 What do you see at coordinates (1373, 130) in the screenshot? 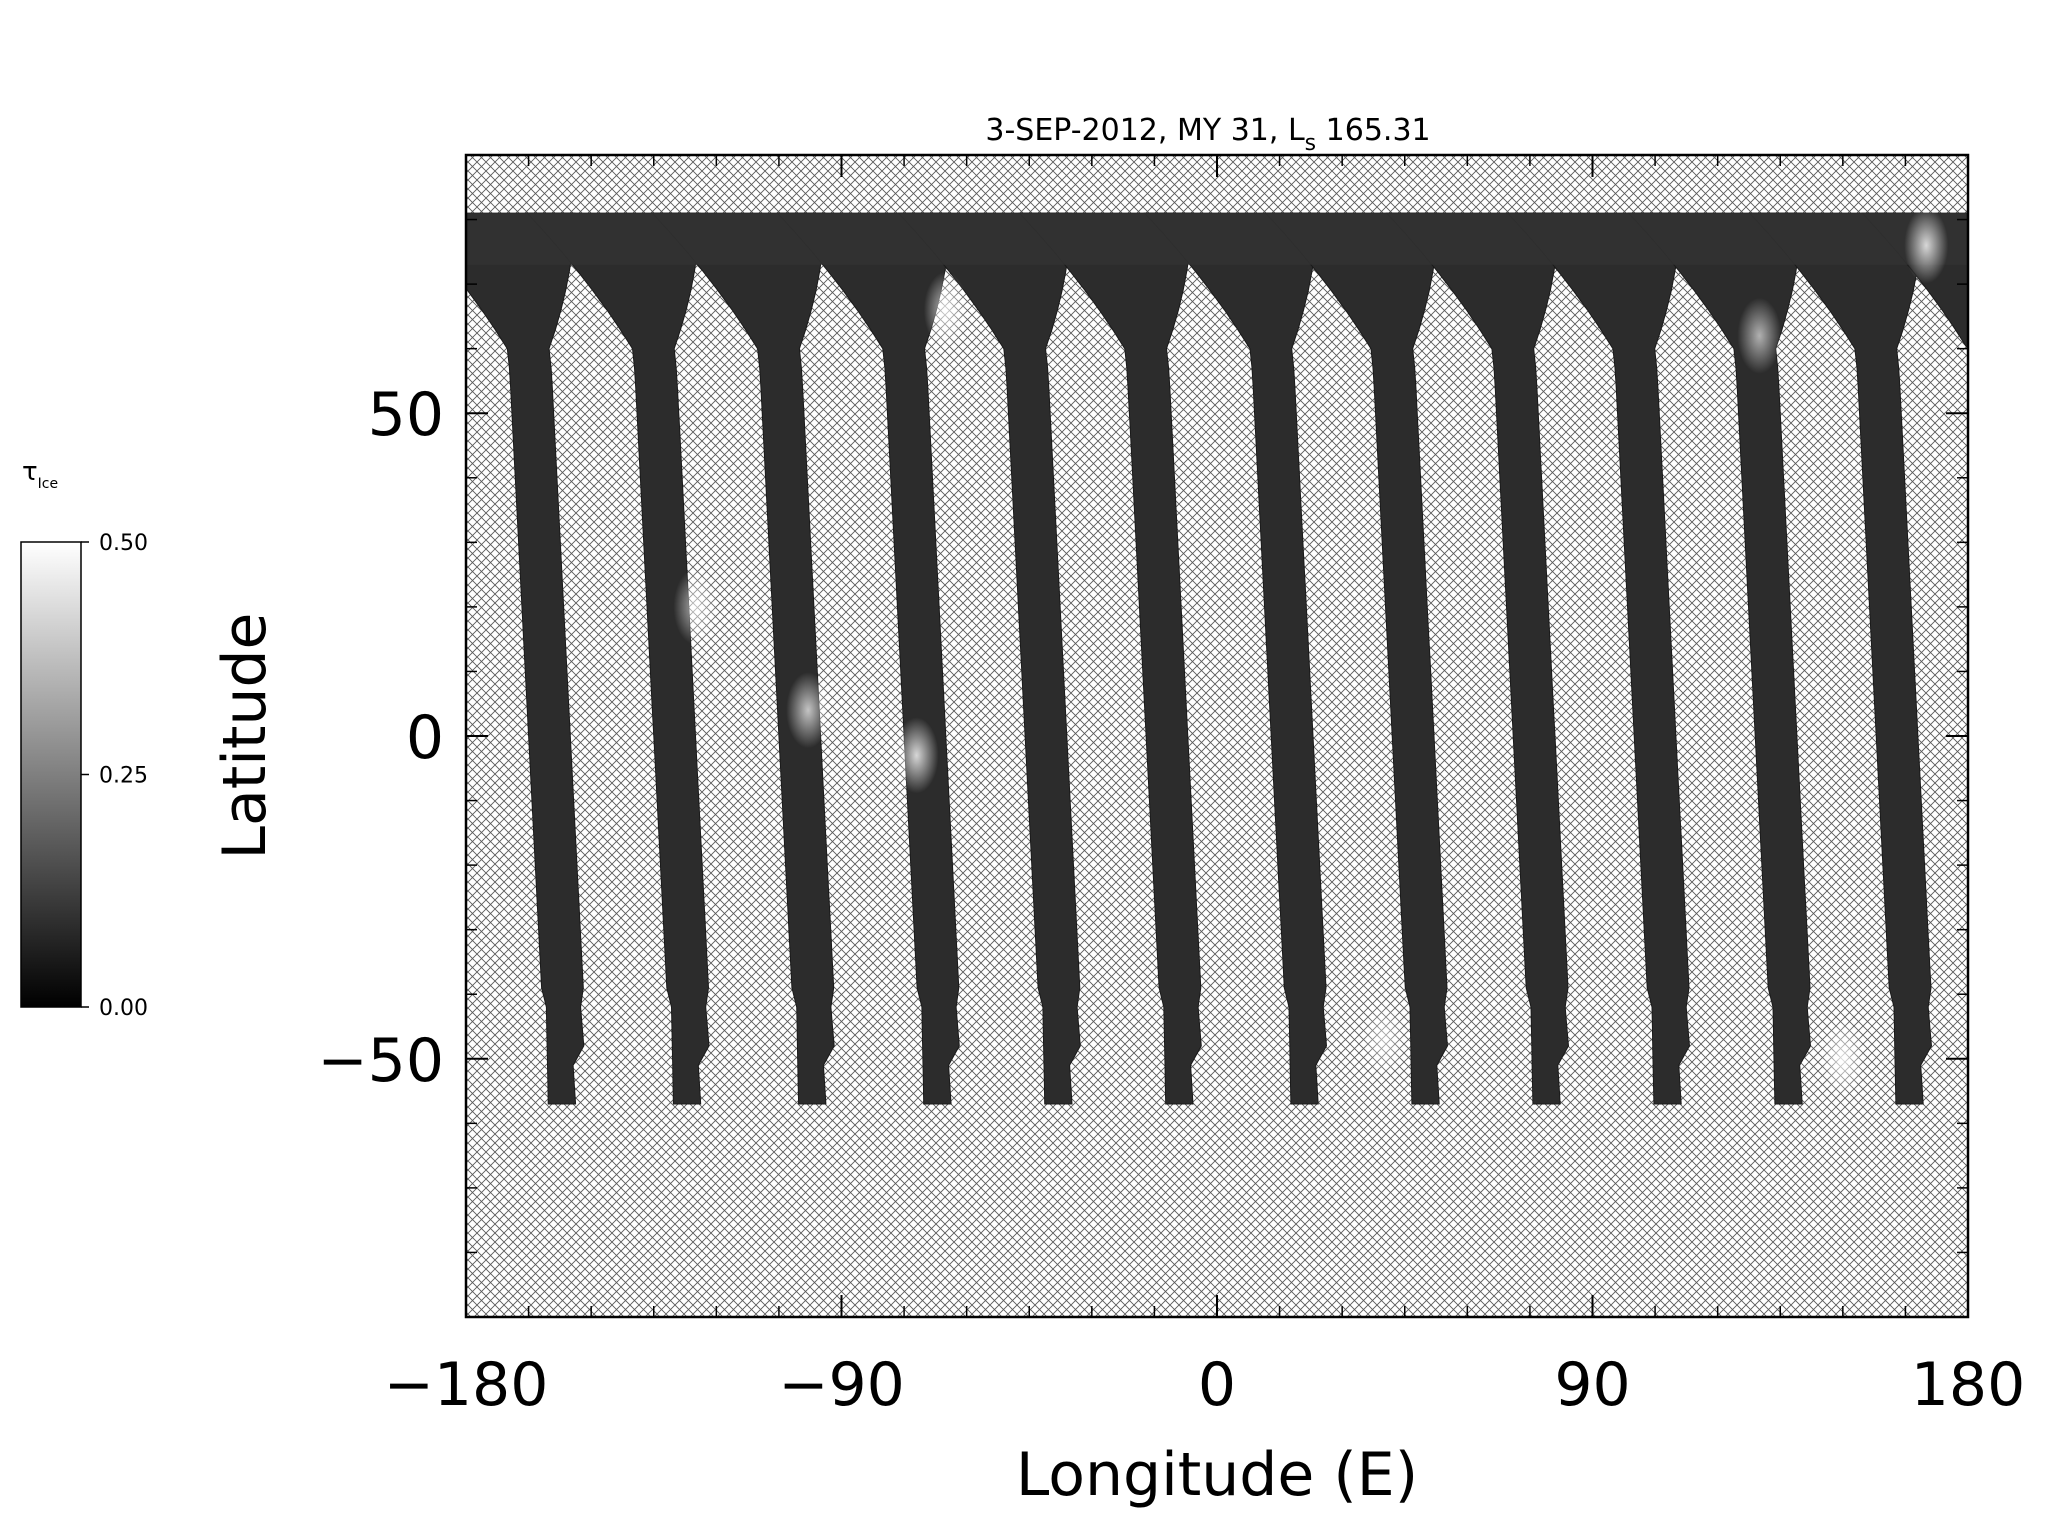
I see `title-value: 165.31` at bounding box center [1373, 130].